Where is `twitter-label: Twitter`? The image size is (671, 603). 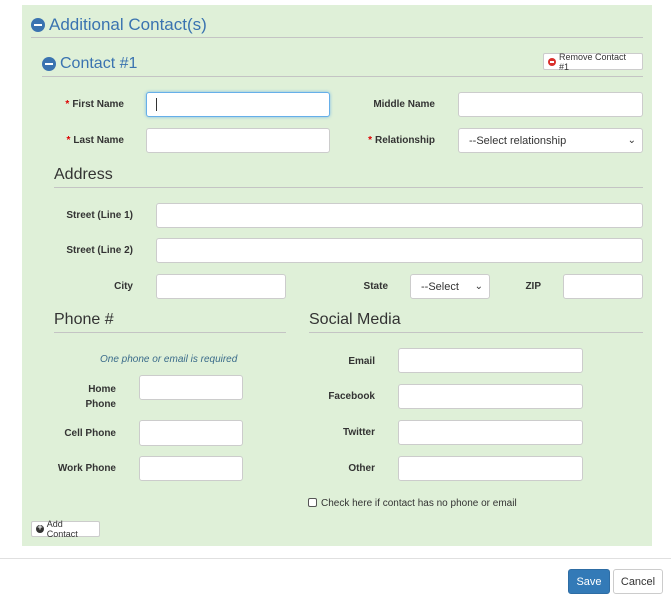 twitter-label: Twitter is located at coordinates (358, 432).